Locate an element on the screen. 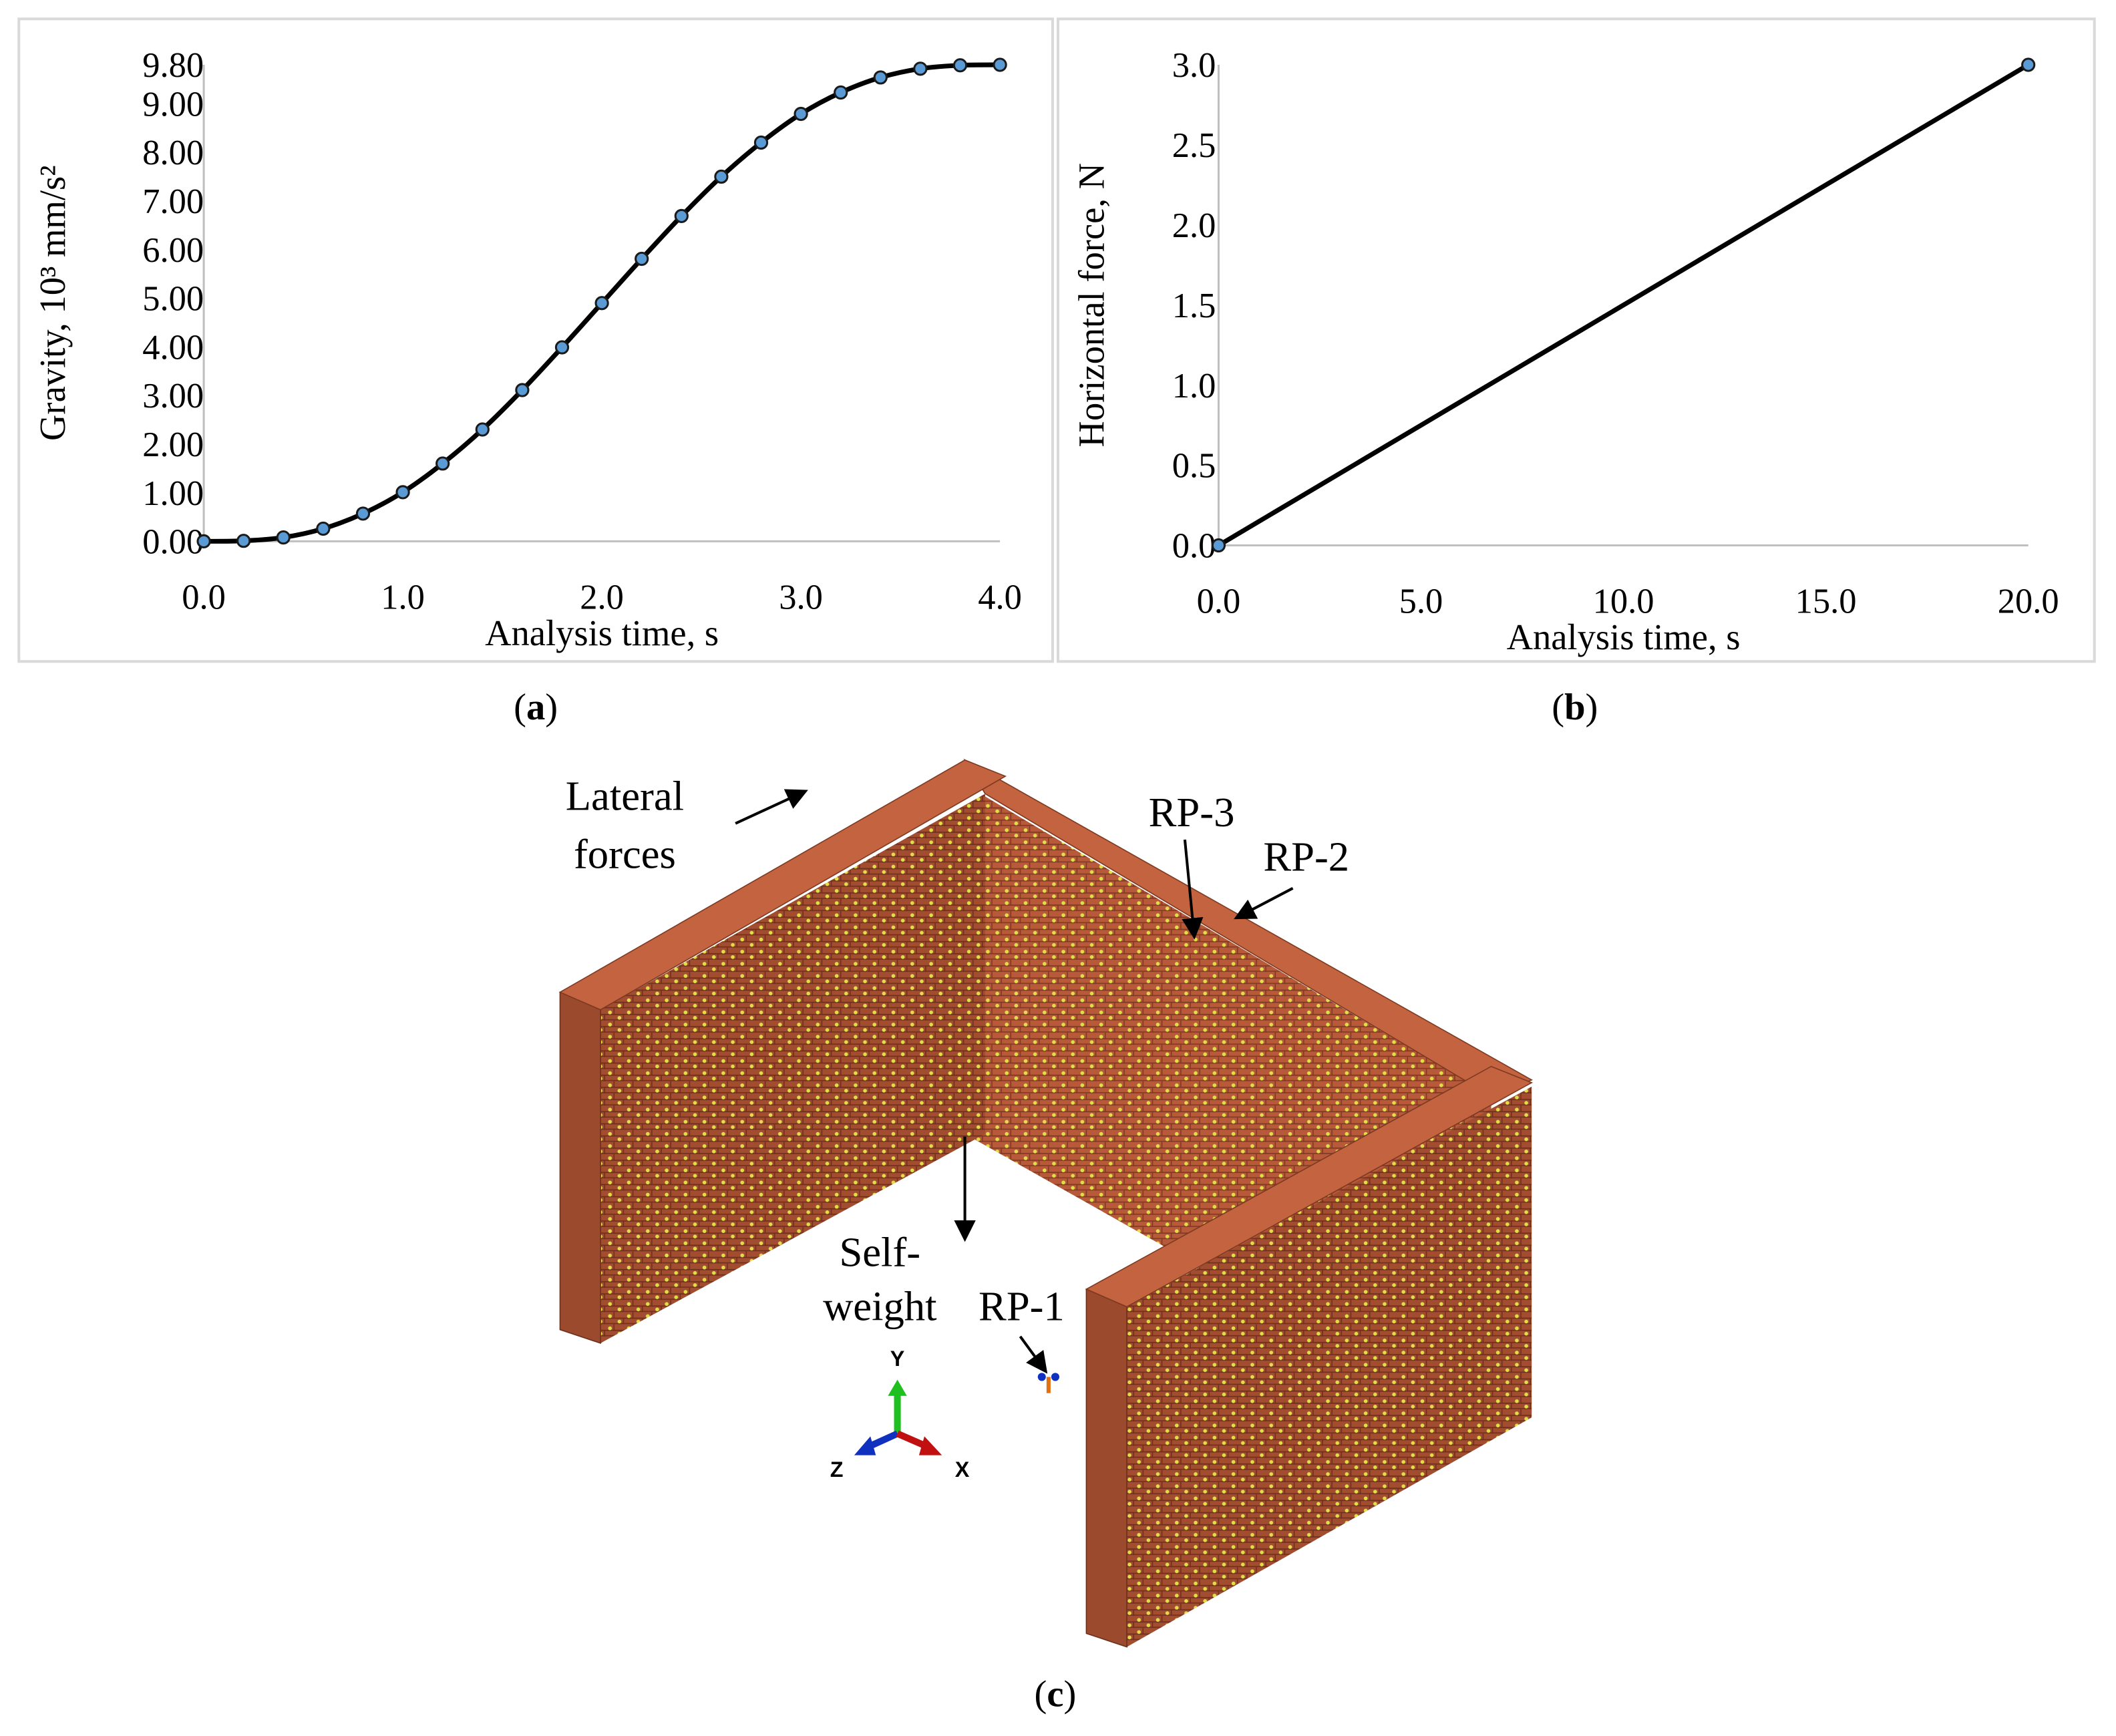 The height and width of the screenshot is (1736, 2116). x-tick-label: 10.0 is located at coordinates (1623, 601).